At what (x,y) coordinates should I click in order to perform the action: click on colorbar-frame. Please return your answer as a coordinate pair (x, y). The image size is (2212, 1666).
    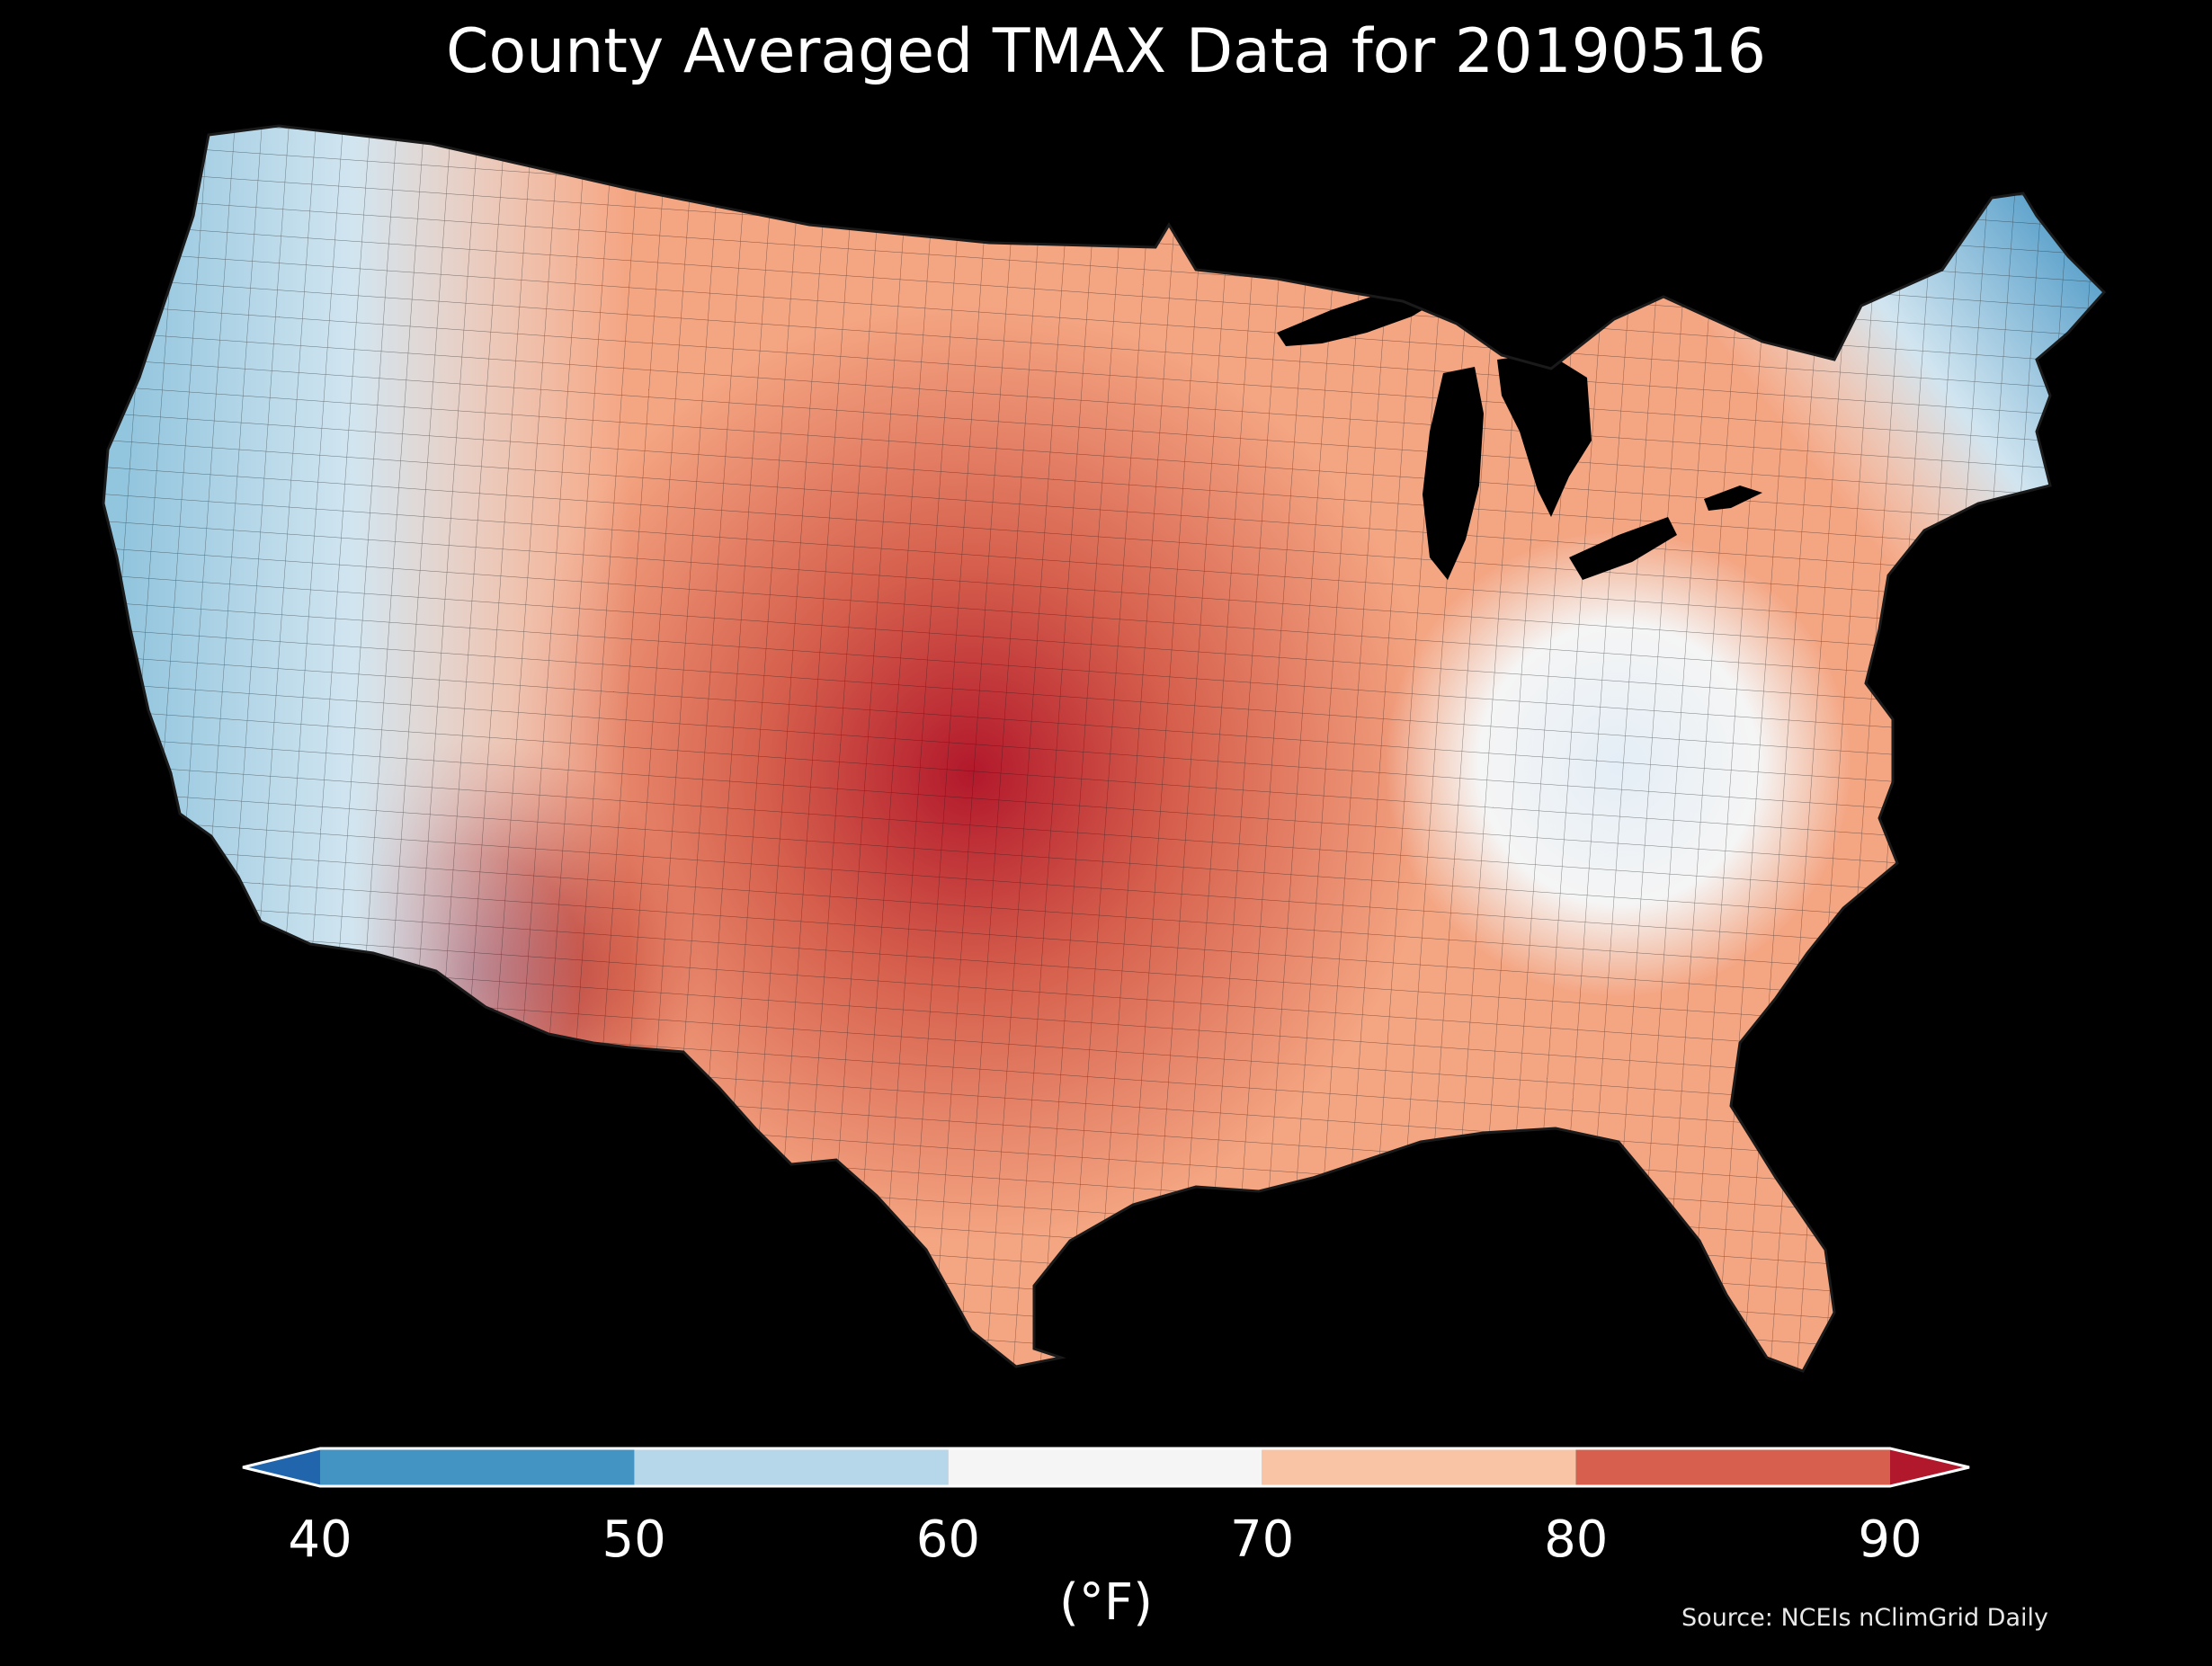
    Looking at the image, I should click on (1106, 1468).